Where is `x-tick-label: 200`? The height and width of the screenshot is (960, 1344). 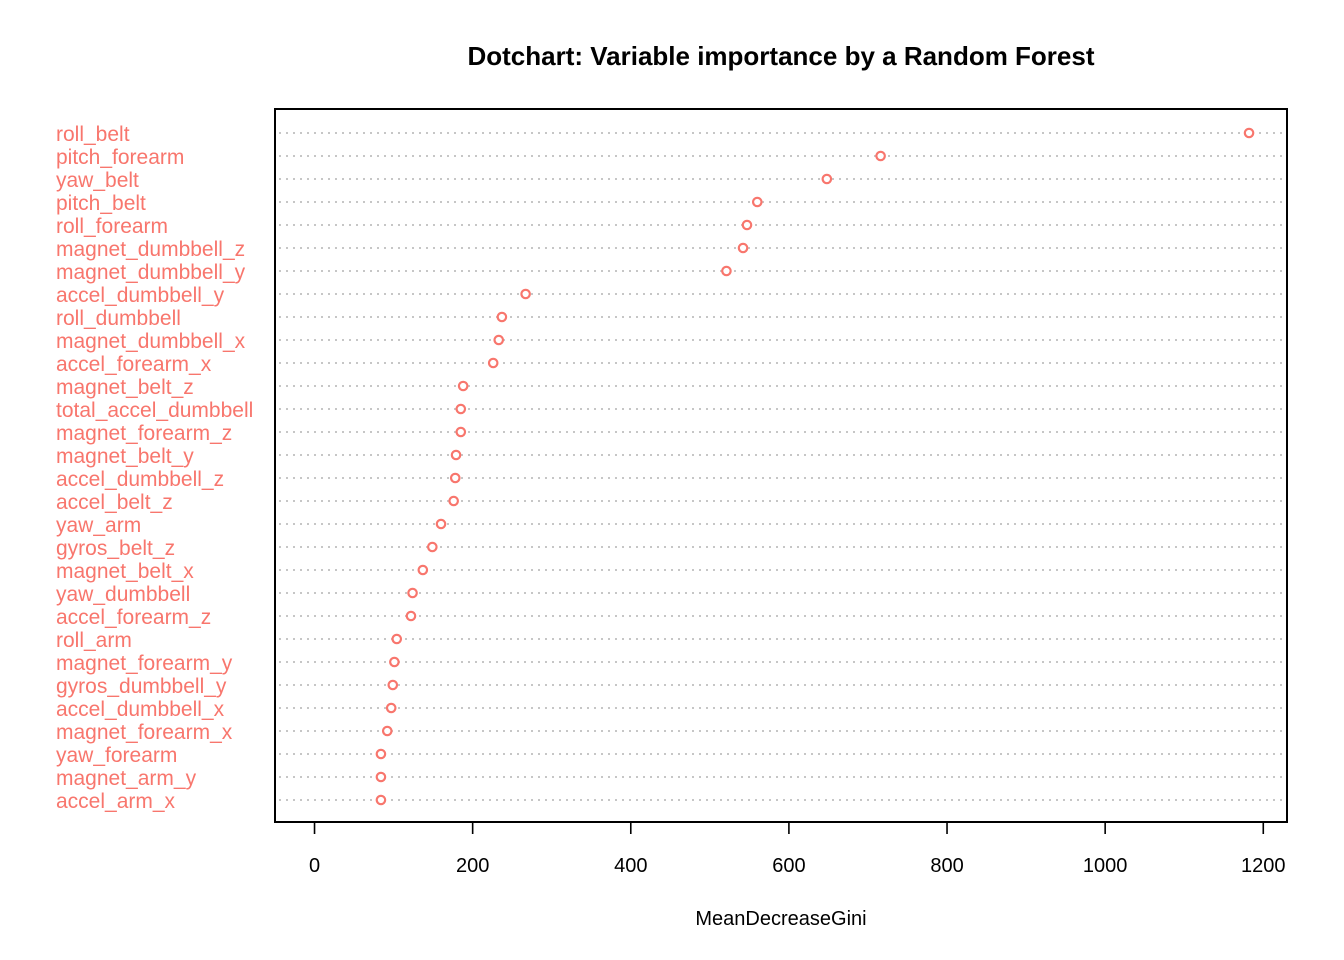
x-tick-label: 200 is located at coordinates (472, 866).